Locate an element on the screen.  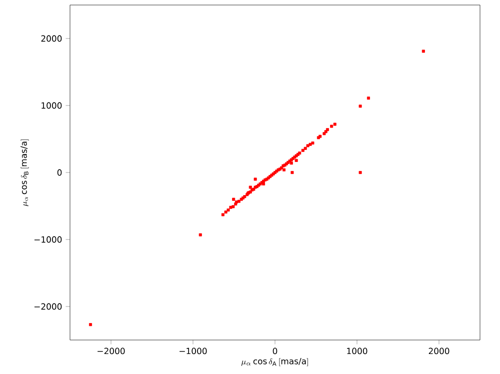
x-tick-label: −2000 is located at coordinates (111, 351).